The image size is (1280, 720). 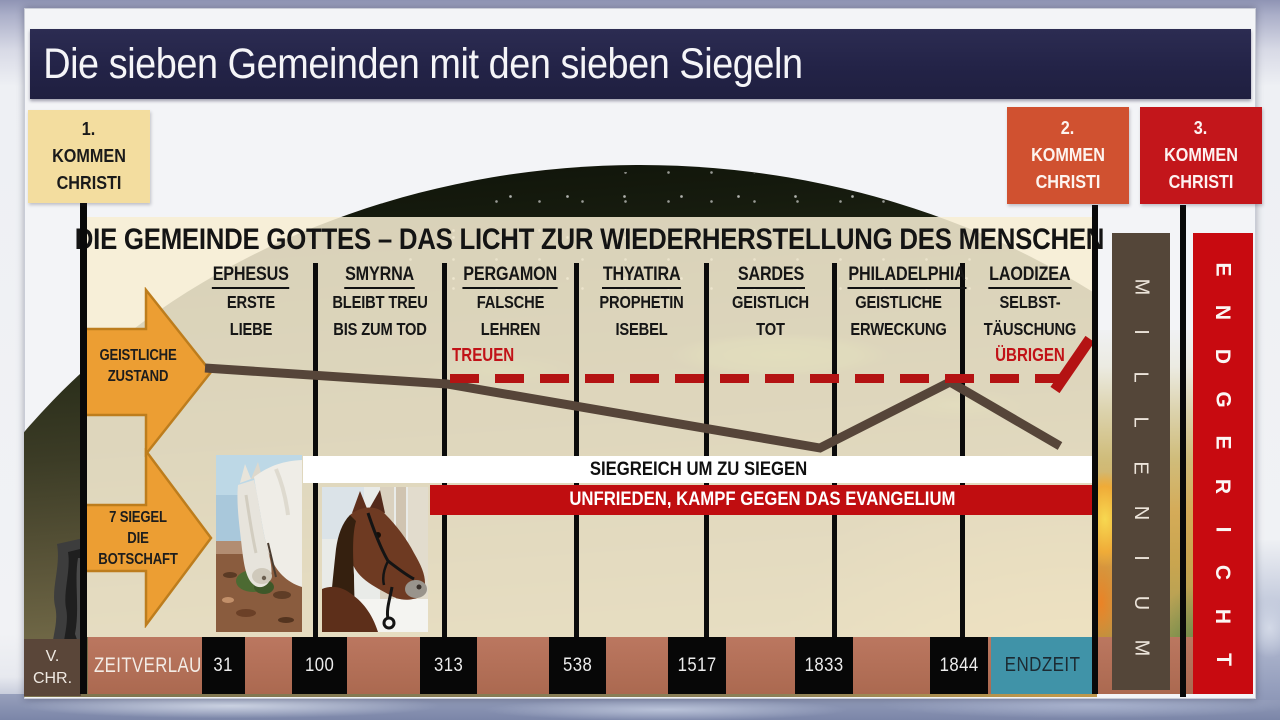 What do you see at coordinates (824, 665) in the screenshot?
I see `year-box-1833: 1833` at bounding box center [824, 665].